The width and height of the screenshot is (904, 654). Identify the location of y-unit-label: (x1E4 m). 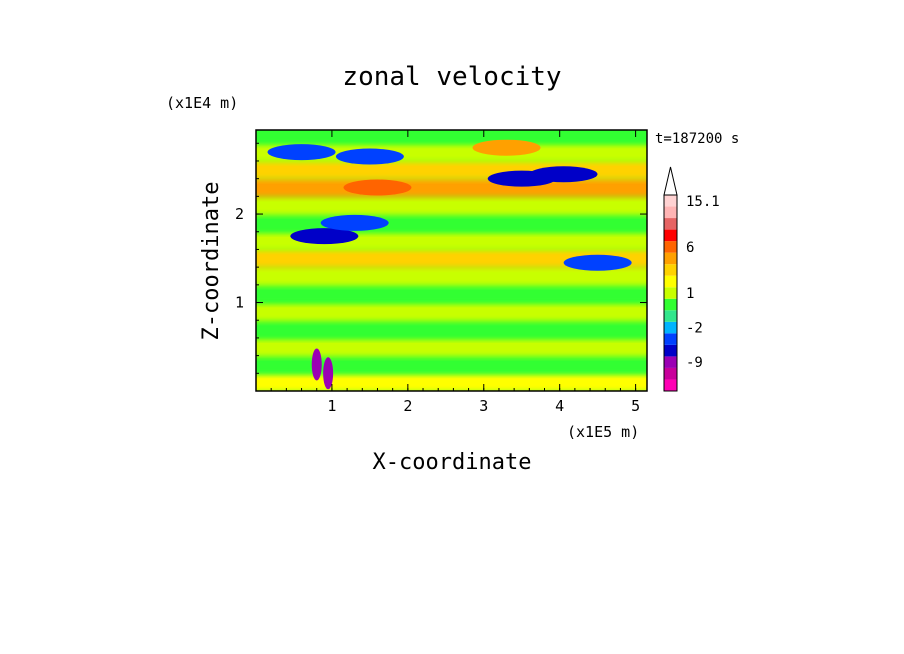
(202, 103).